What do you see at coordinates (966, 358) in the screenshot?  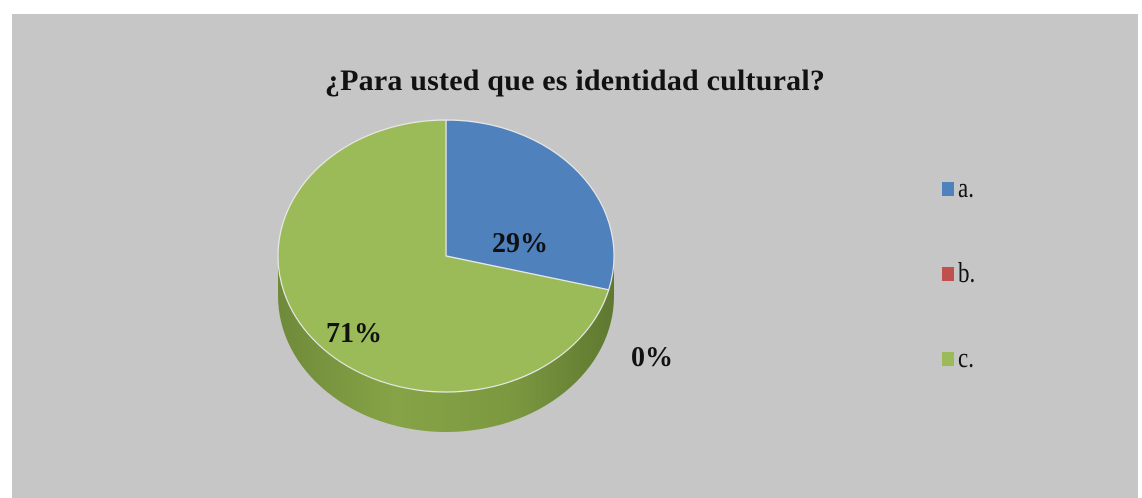 I see `legend-label-c: c.` at bounding box center [966, 358].